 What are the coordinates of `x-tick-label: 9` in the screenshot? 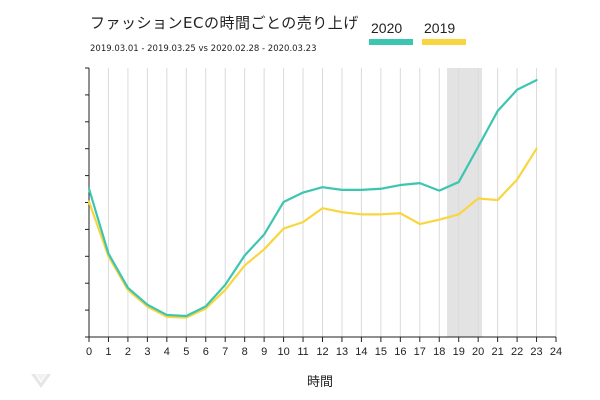 It's located at (264, 352).